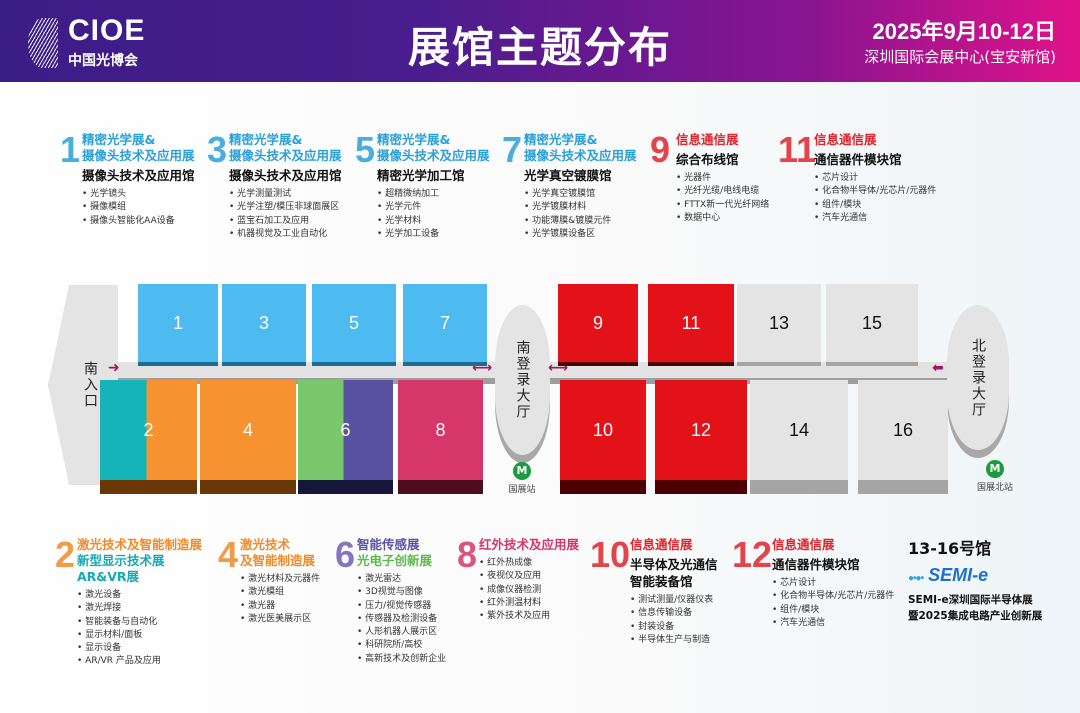 The width and height of the screenshot is (1080, 713). What do you see at coordinates (401, 606) in the screenshot?
I see `product-item: 压力/视觉传感器` at bounding box center [401, 606].